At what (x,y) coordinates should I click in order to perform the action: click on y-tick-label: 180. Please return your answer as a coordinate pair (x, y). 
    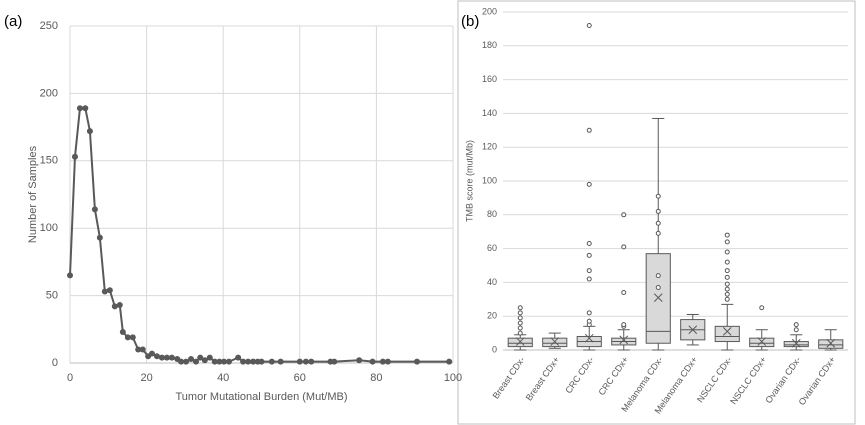
    Looking at the image, I should click on (489, 45).